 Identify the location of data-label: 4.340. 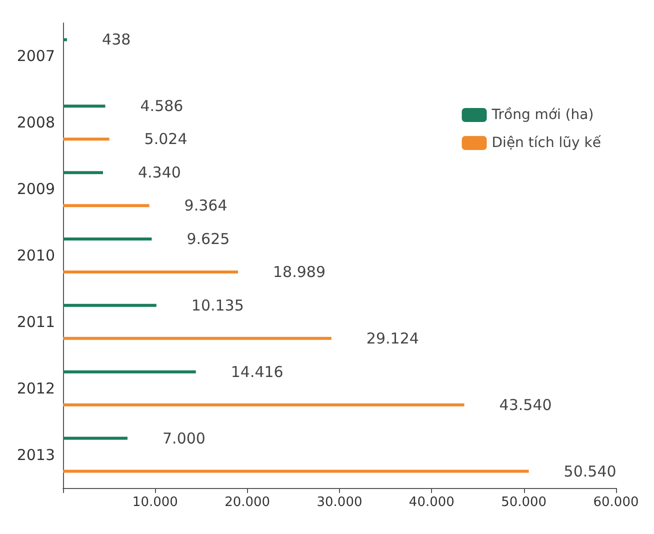
(159, 173).